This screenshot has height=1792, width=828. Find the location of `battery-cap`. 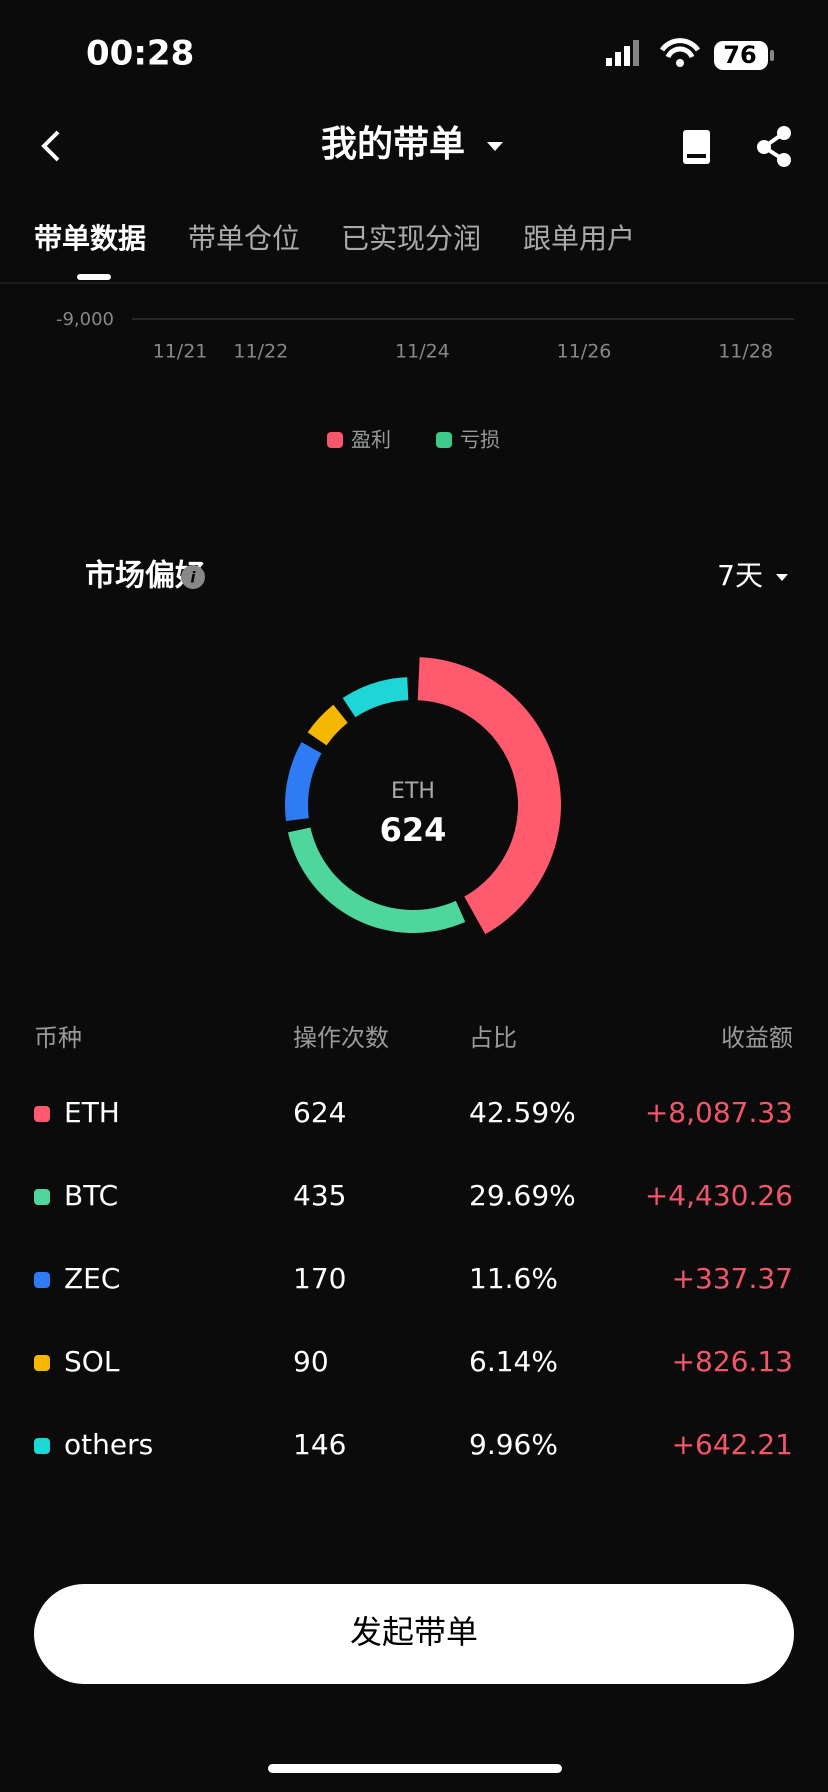

battery-cap is located at coordinates (772, 55).